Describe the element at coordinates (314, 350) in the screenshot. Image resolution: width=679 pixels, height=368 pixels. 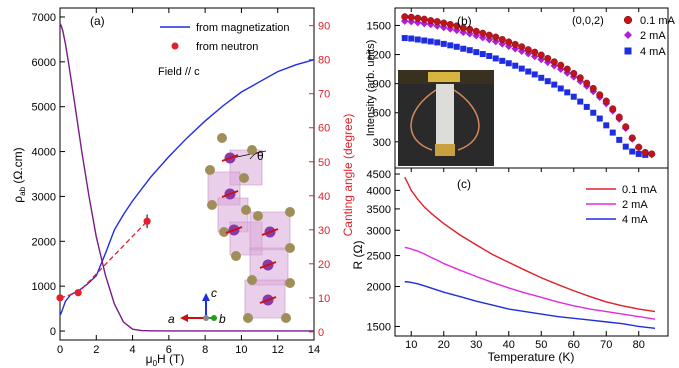
I see `x-tick-label: 14` at that location.